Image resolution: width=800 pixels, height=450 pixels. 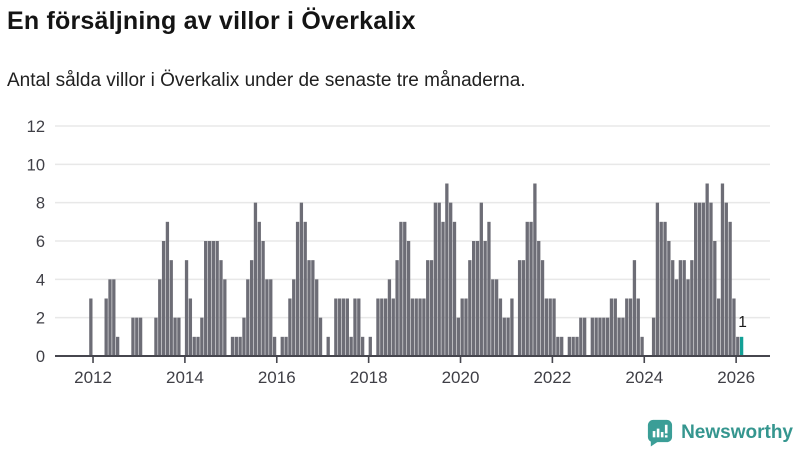 I want to click on y-axis-label: 6, so click(x=40, y=242).